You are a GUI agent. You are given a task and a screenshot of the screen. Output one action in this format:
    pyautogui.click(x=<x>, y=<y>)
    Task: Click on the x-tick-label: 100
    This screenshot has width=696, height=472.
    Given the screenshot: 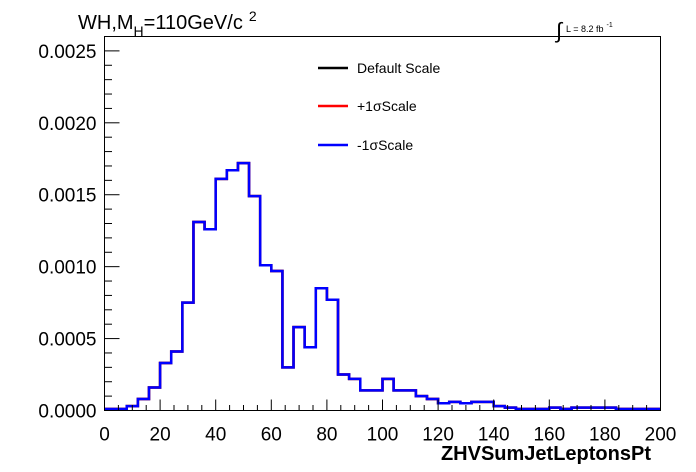 What is the action you would take?
    pyautogui.click(x=383, y=435)
    